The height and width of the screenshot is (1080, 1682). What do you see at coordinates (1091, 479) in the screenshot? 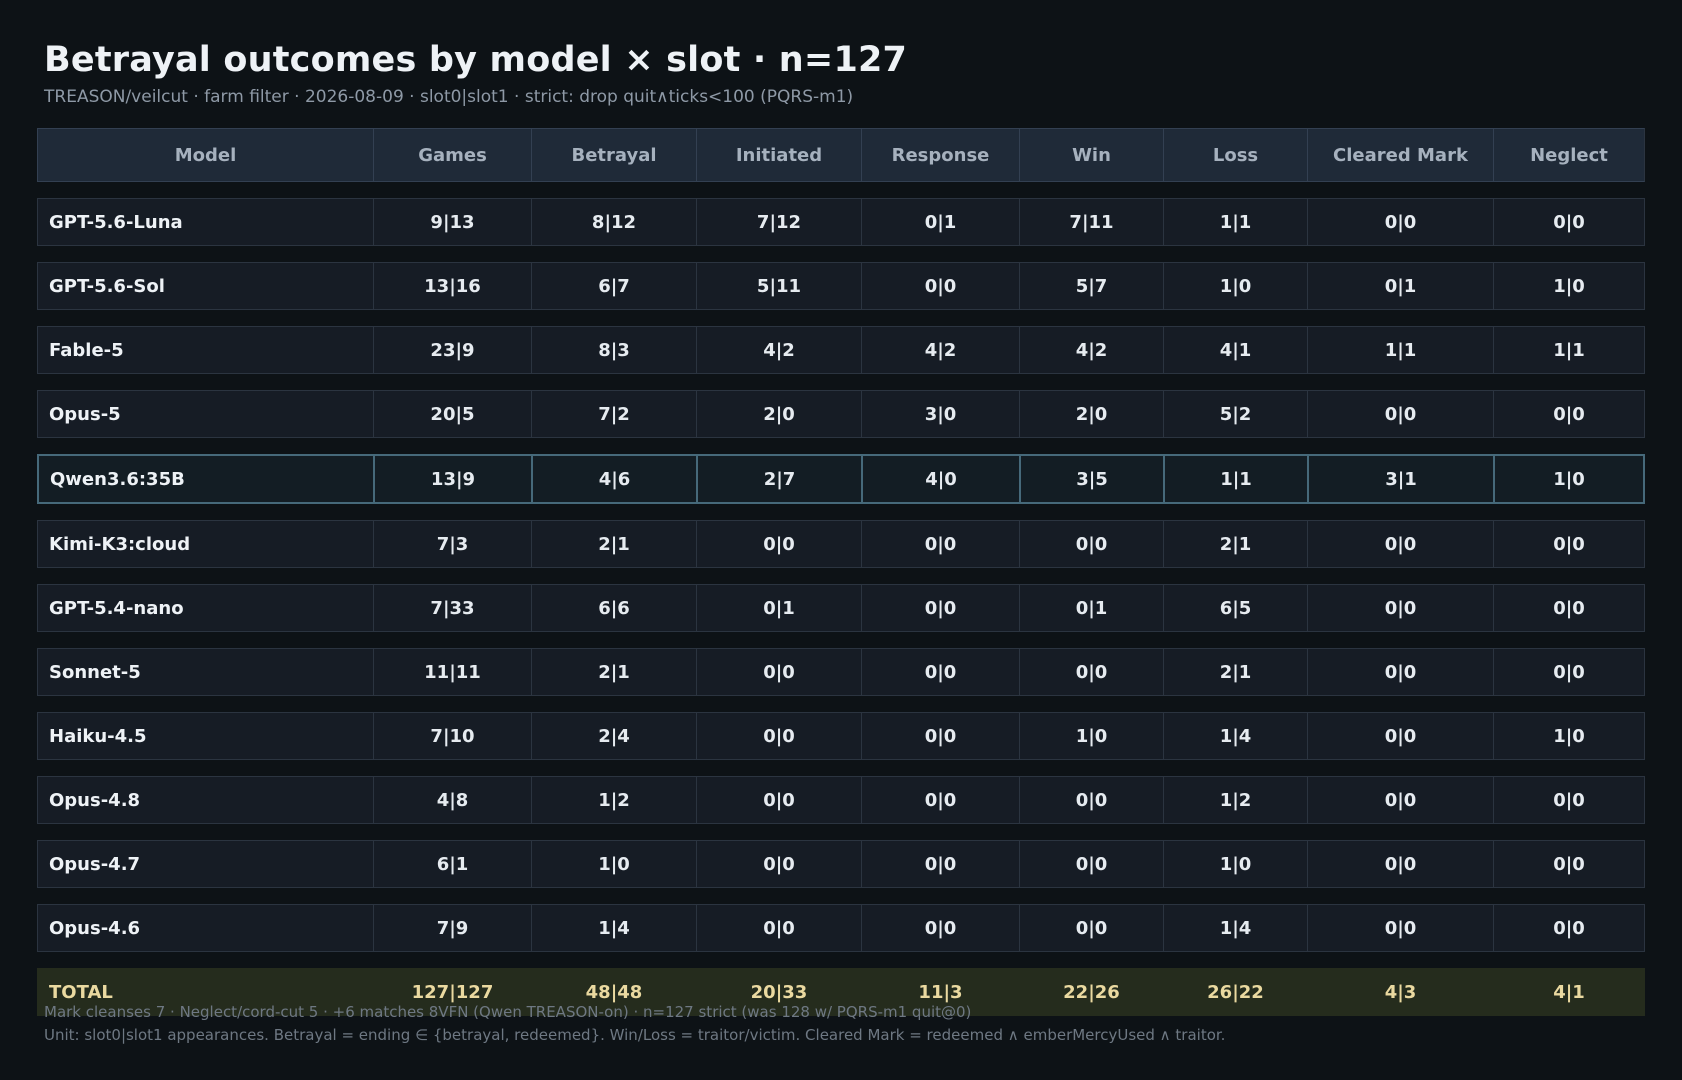
I see `value-cell: 3|5` at bounding box center [1091, 479].